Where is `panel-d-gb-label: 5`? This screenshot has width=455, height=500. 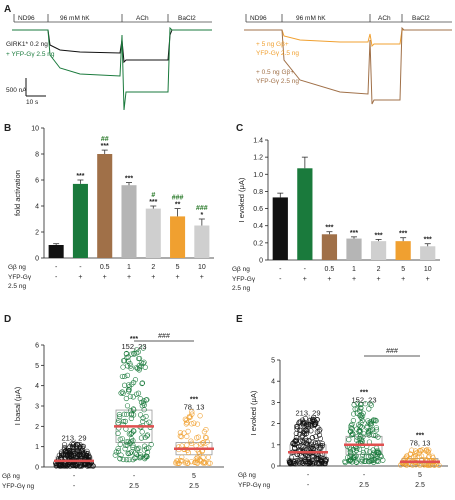 panel-d-gb-label: 5 is located at coordinates (194, 476).